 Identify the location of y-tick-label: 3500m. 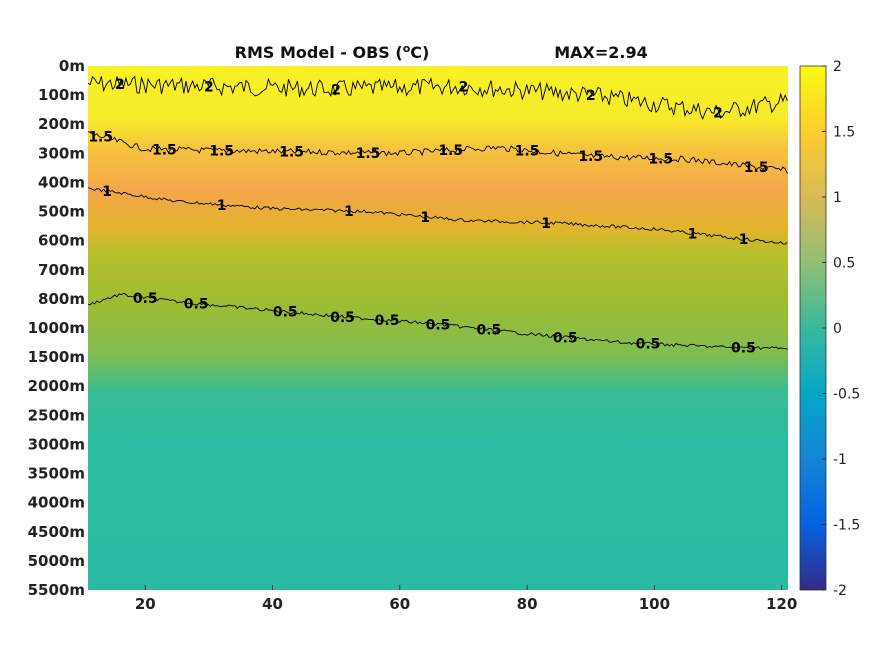
(56, 474).